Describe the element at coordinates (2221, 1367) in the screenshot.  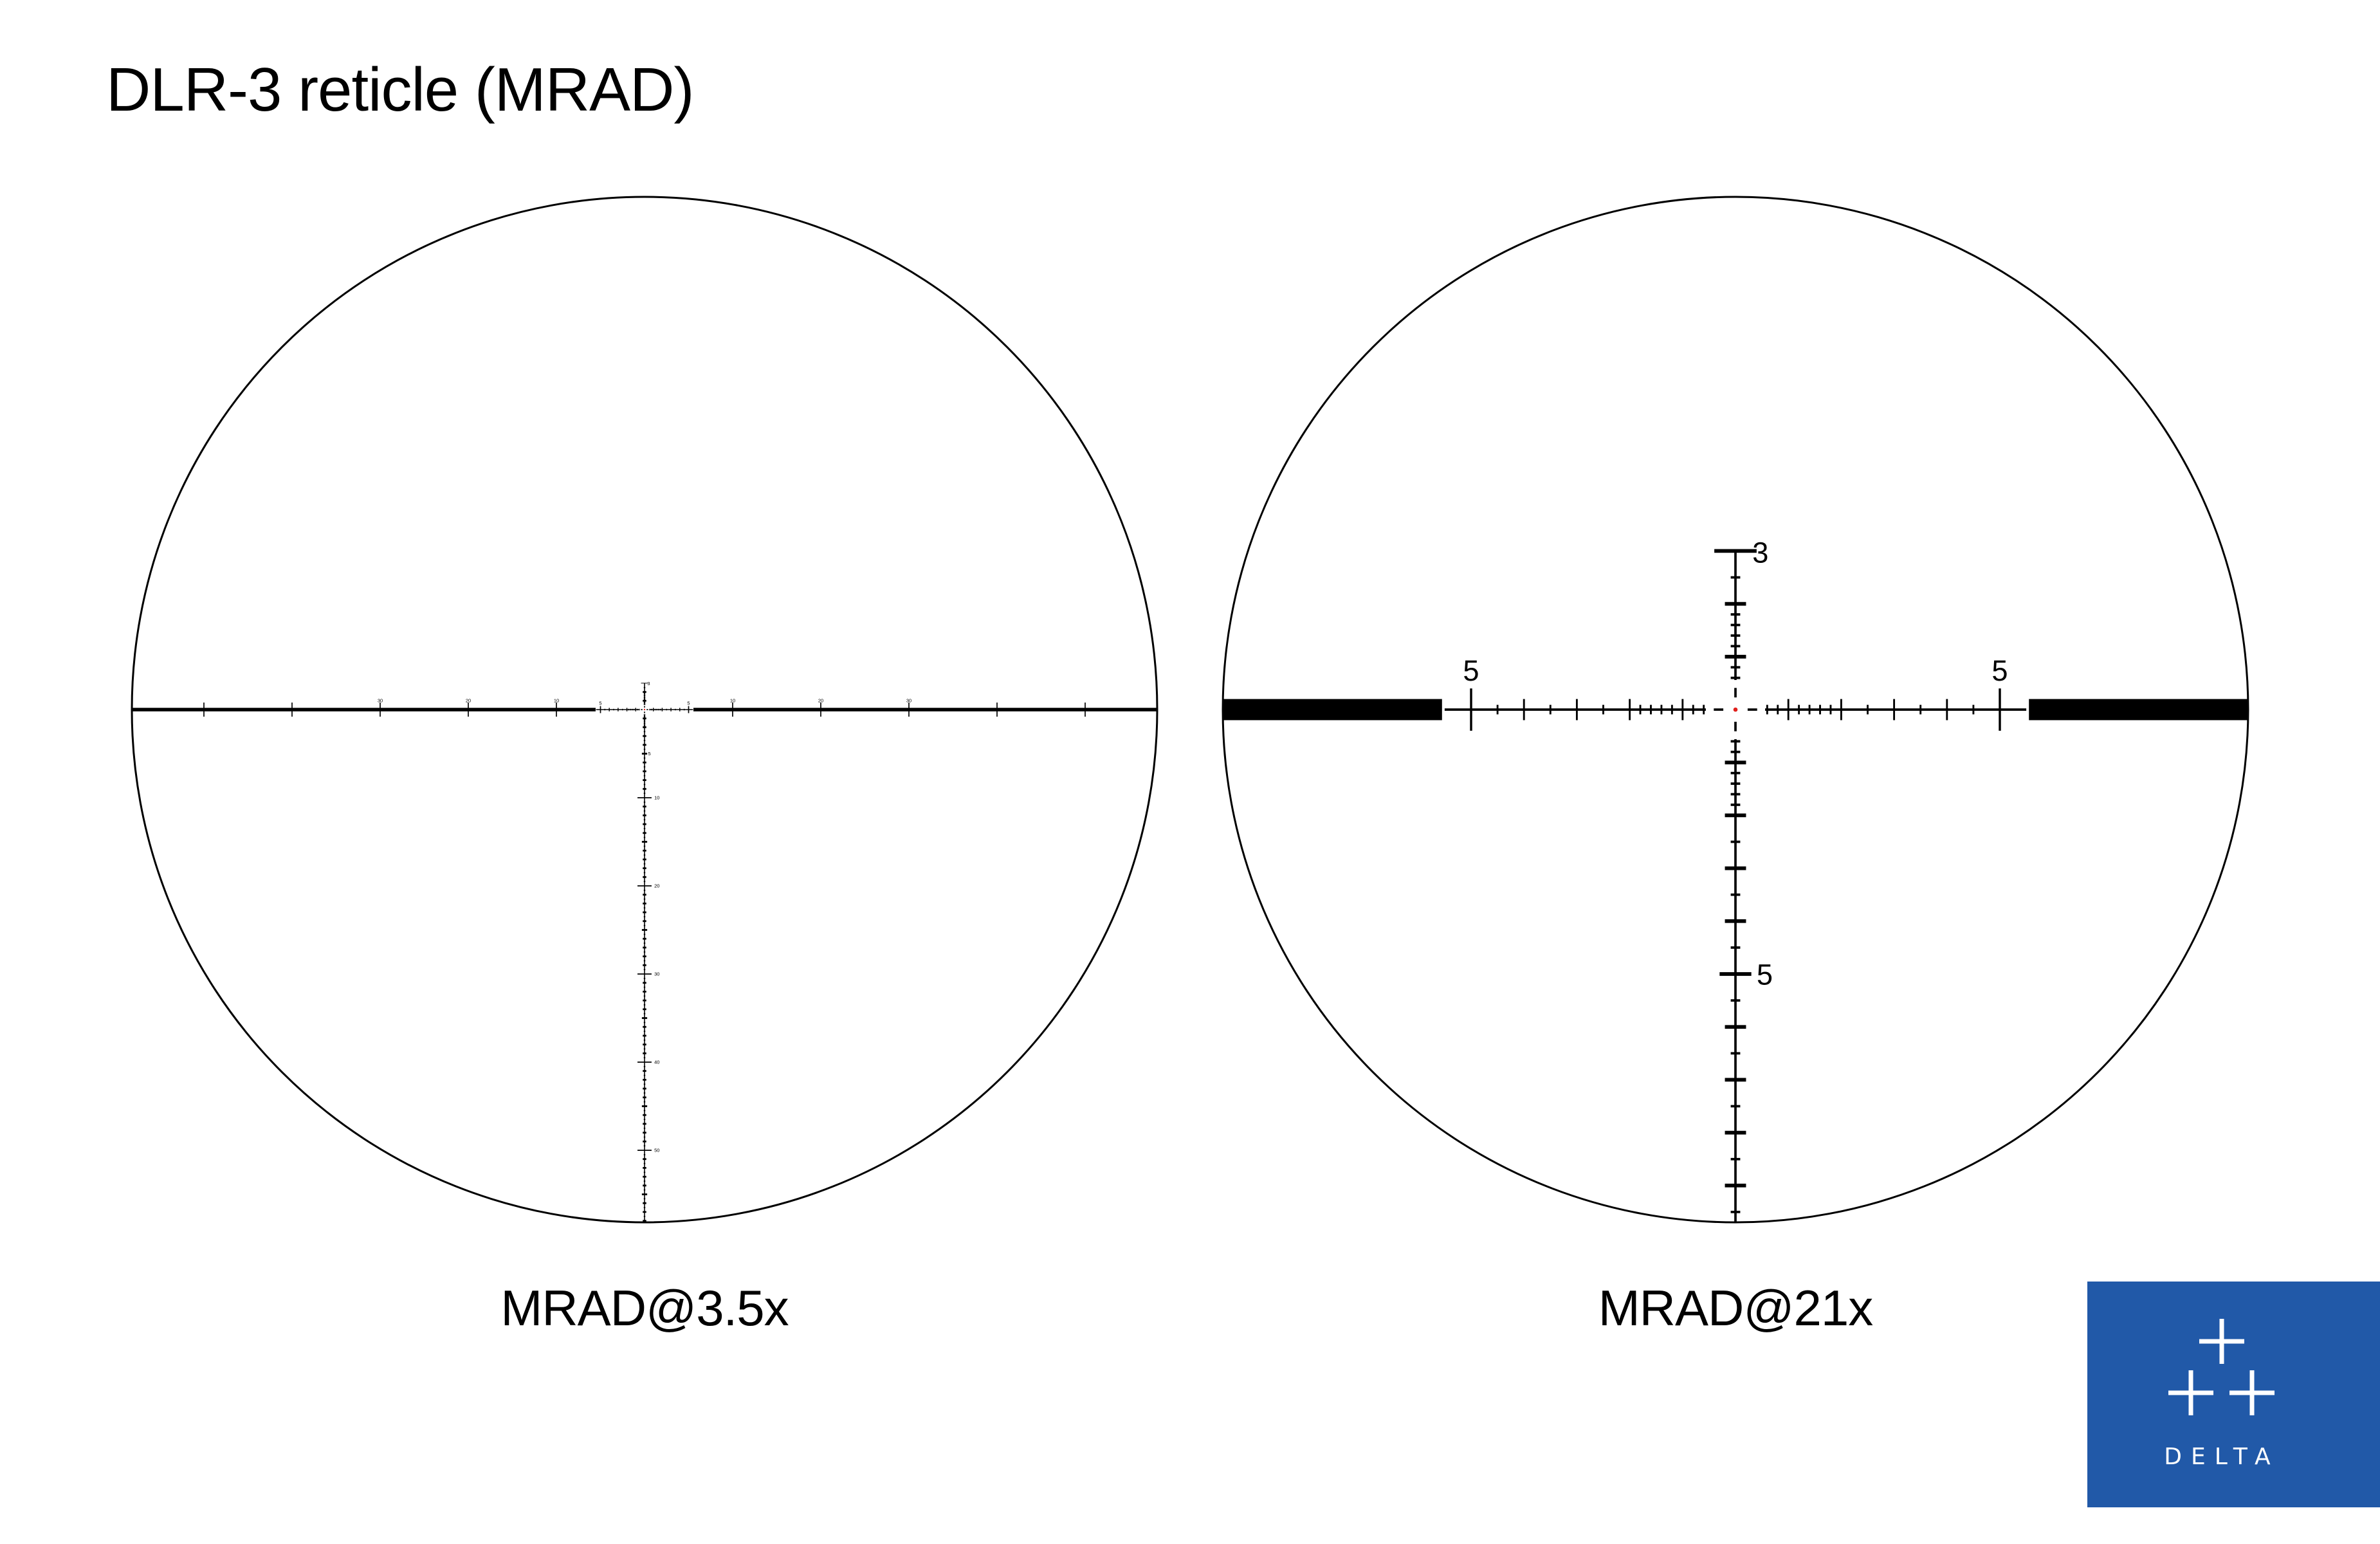
I see `logo-crosses-icon` at that location.